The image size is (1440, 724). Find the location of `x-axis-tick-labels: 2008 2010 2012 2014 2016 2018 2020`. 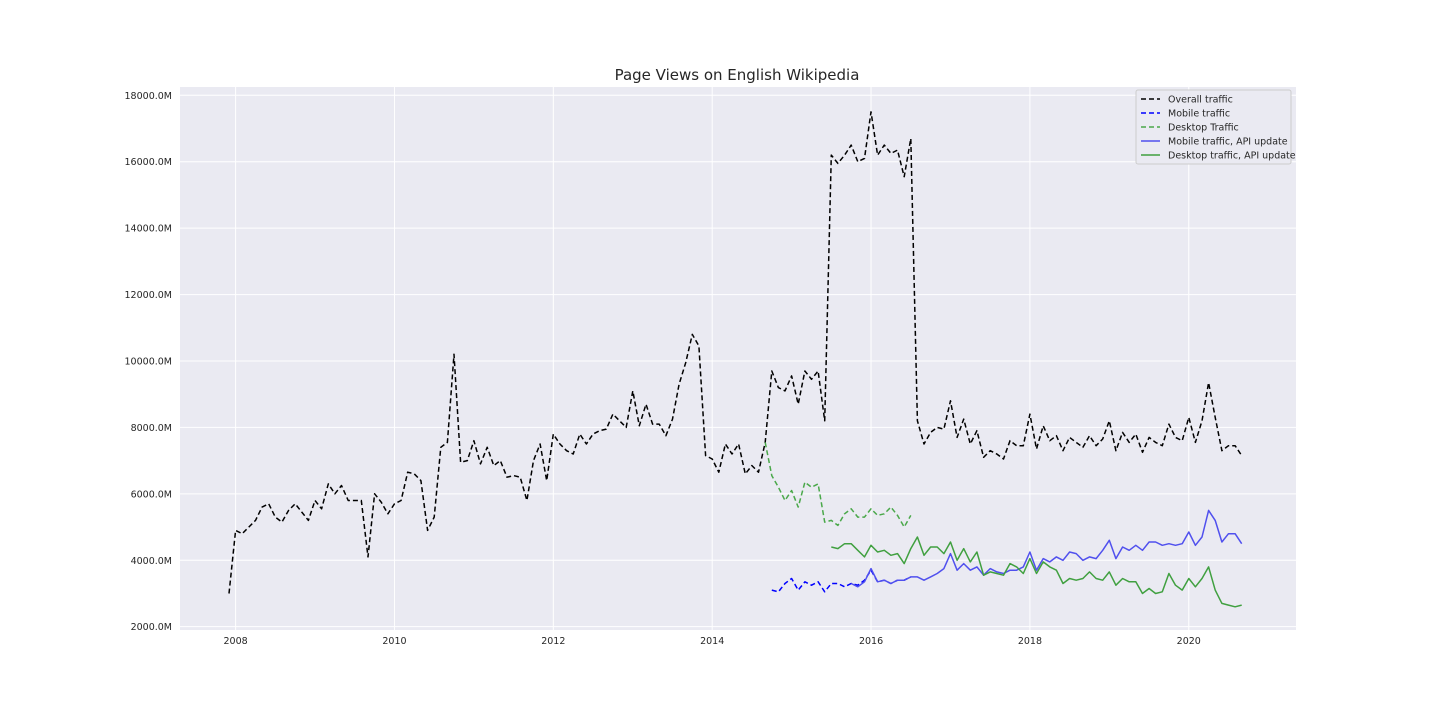

x-axis-tick-labels: 2008 2010 2012 2014 2016 2018 2020 is located at coordinates (712, 641).